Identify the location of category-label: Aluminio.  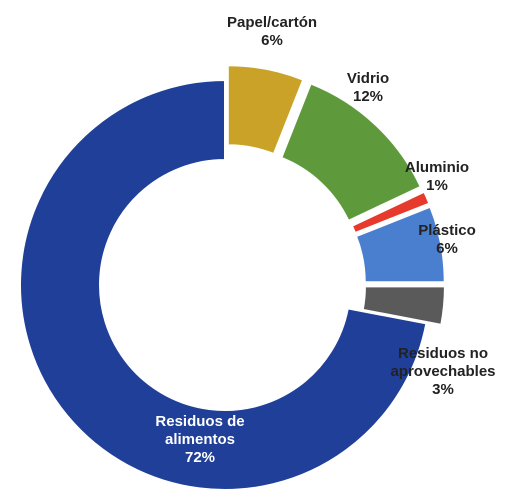
(437, 167).